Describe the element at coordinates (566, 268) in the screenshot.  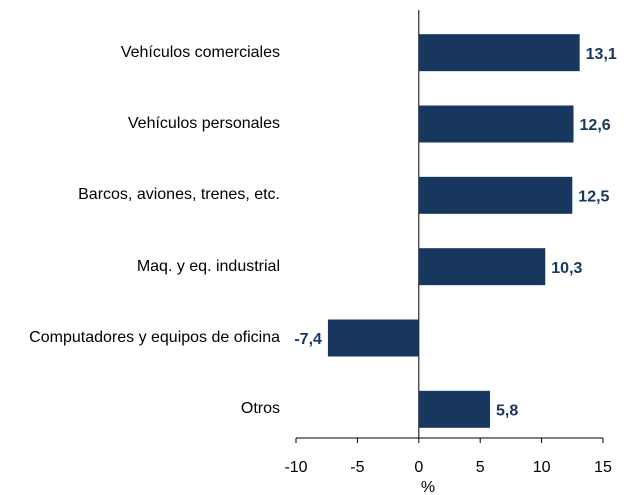
I see `data-label: 10,3` at that location.